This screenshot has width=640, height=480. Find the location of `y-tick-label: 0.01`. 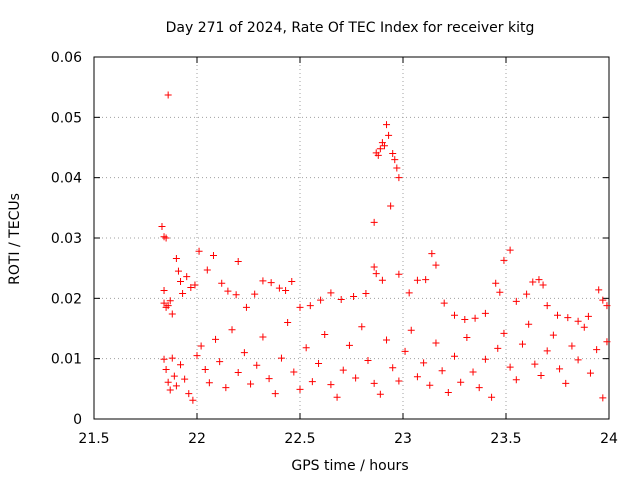

y-tick-label: 0.01 is located at coordinates (66, 360).